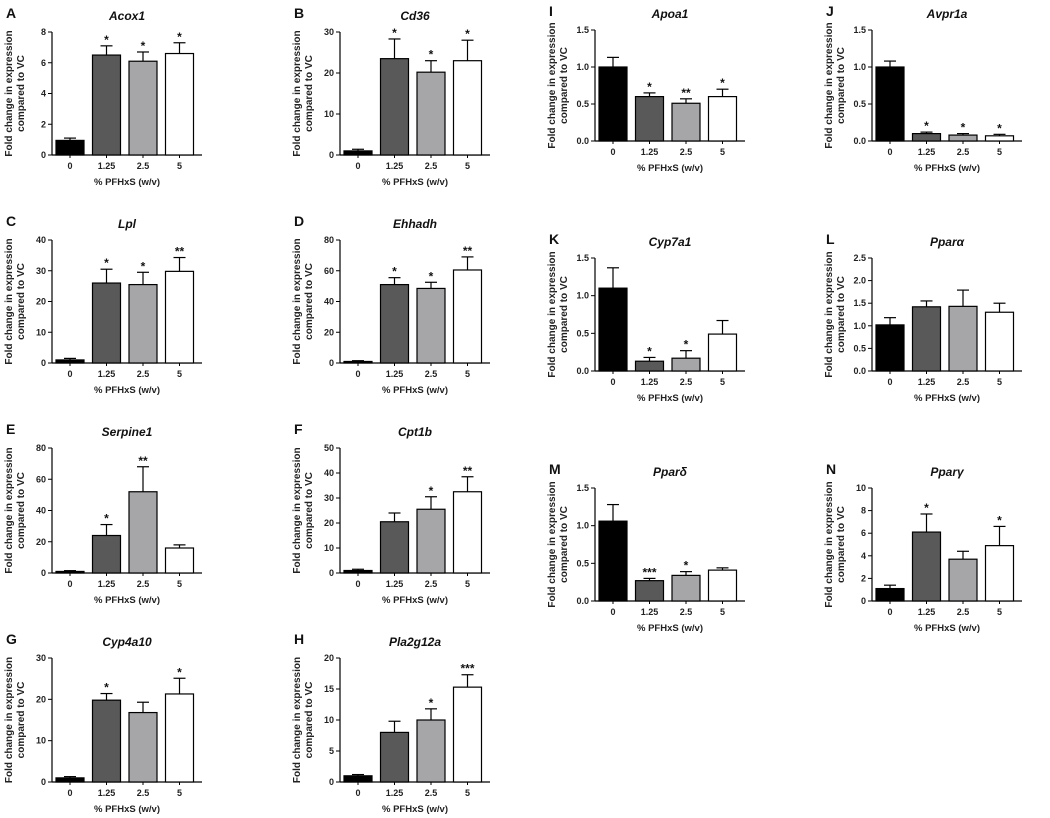 This screenshot has width=1050, height=818. Describe the element at coordinates (415, 16) in the screenshot. I see `panel-title: Cd36` at that location.